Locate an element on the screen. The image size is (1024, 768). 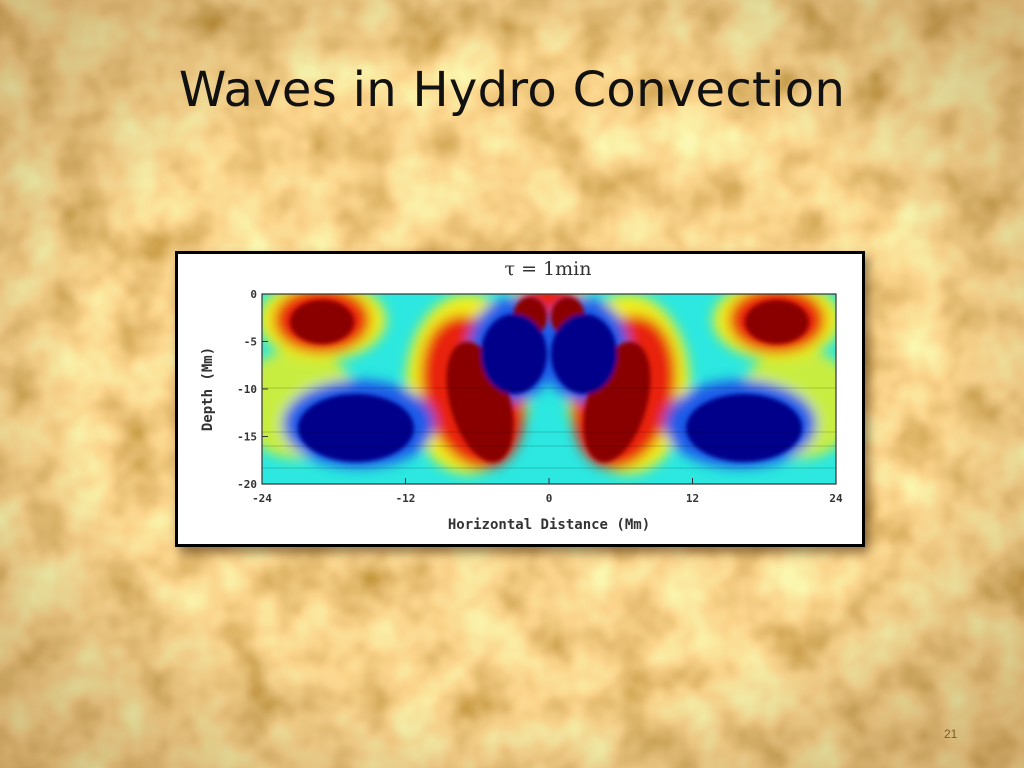
y-axis: 0 -5 -10 -15 -20 is located at coordinates (252, 389).